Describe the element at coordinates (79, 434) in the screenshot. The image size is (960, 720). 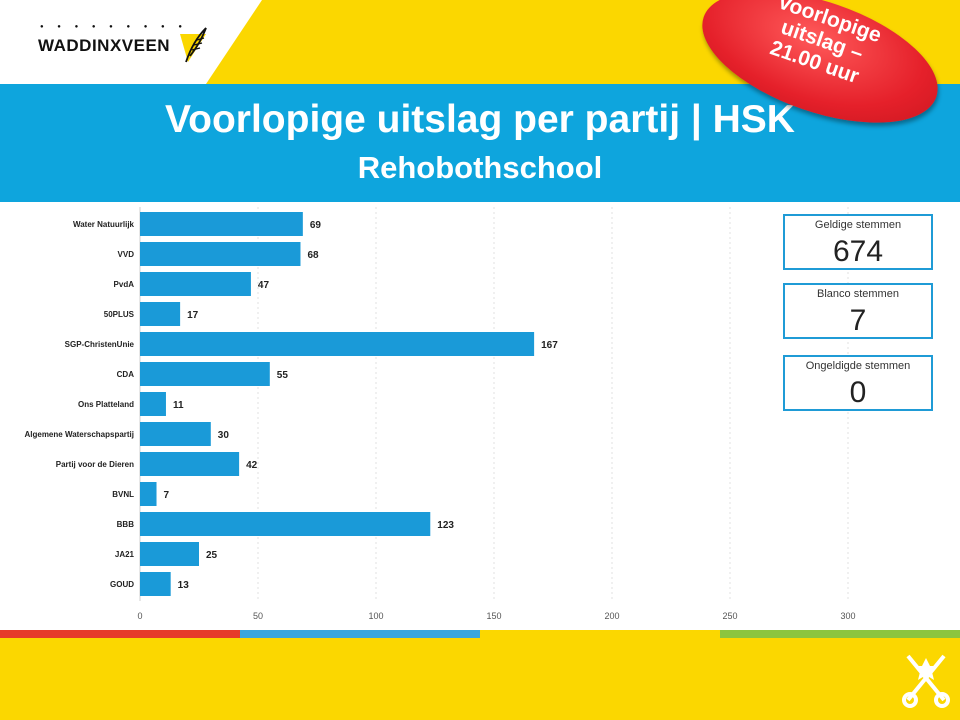
I see `category-label: Algemene Waterschapspartij` at that location.